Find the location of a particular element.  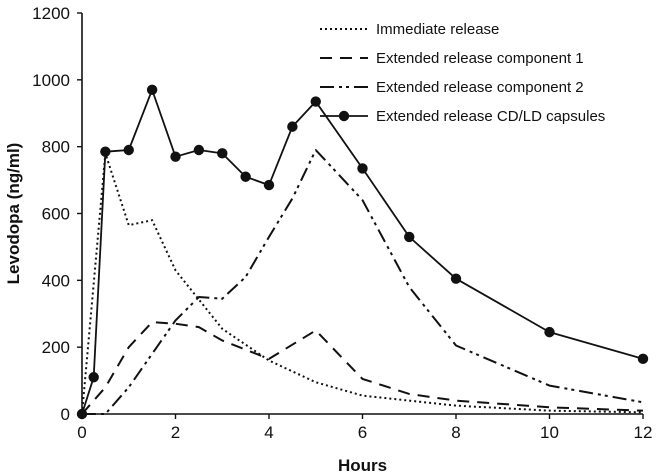

y-axis-title: Levodopa (ng/ml) is located at coordinates (13, 214).